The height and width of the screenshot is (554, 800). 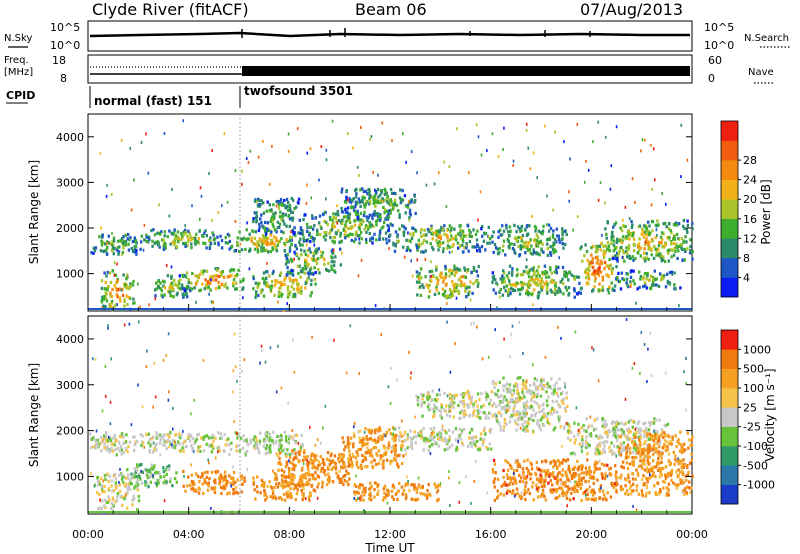 I want to click on nave-tick-top: 60, so click(x=715, y=60).